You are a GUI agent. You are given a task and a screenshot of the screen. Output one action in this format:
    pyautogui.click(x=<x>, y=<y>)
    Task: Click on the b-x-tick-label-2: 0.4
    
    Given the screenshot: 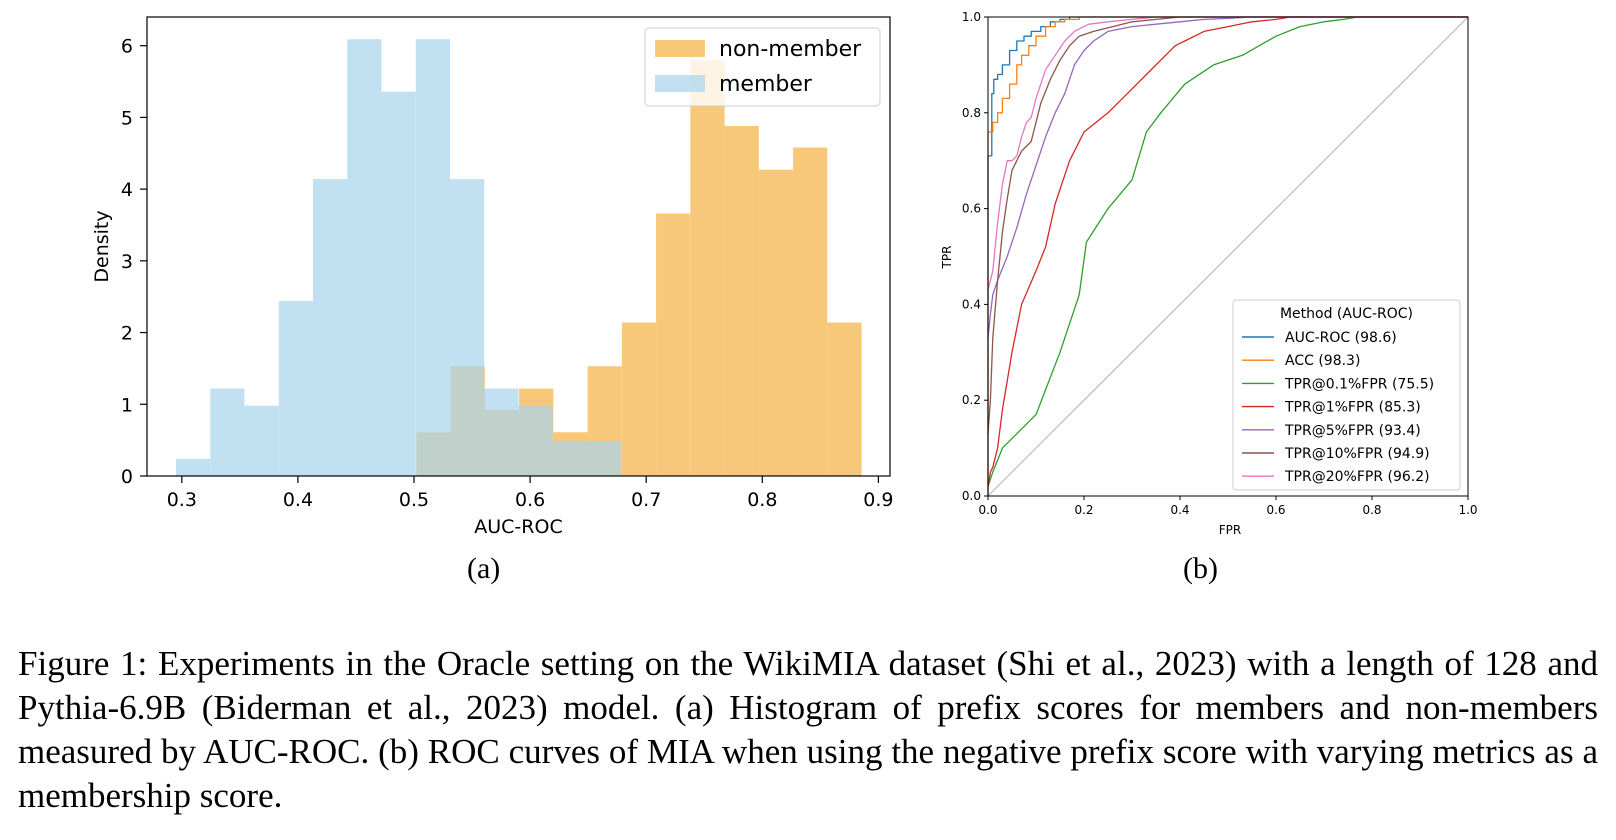 What is the action you would take?
    pyautogui.click(x=1179, y=510)
    